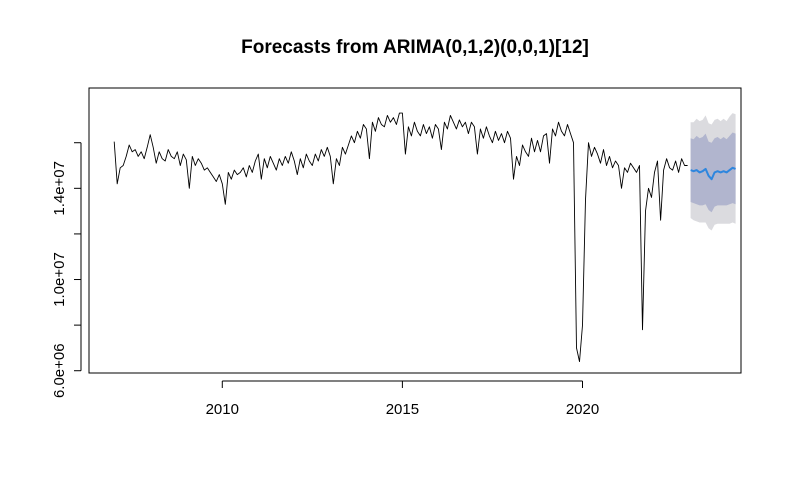  Describe the element at coordinates (582, 409) in the screenshot. I see `x-tick-label: 2020` at that location.